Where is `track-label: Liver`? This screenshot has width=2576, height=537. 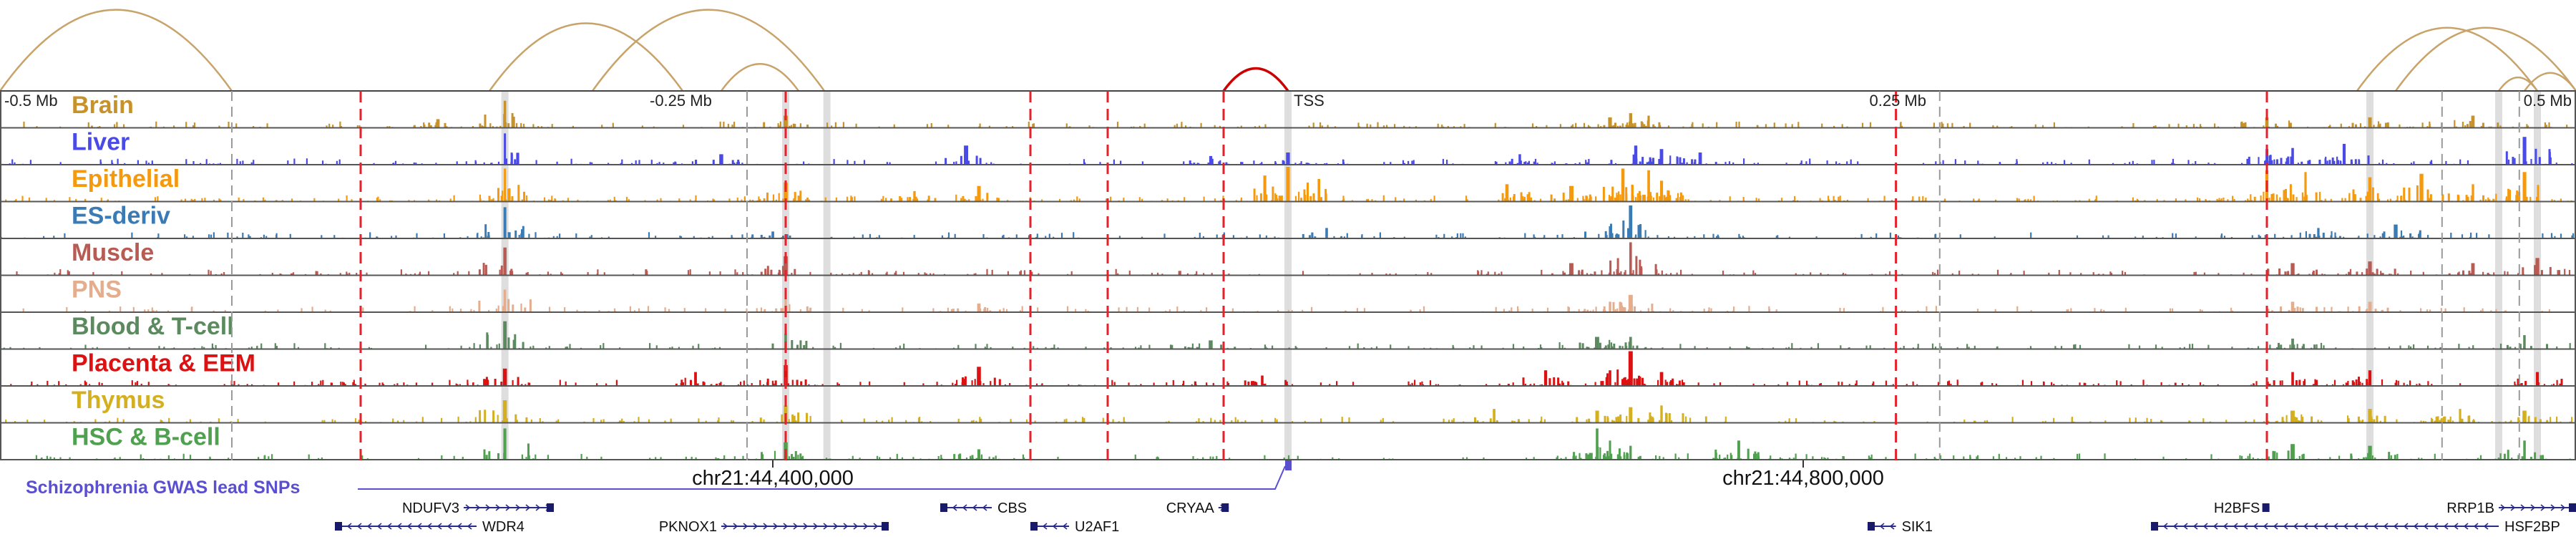
track-label: Liver is located at coordinates (101, 142).